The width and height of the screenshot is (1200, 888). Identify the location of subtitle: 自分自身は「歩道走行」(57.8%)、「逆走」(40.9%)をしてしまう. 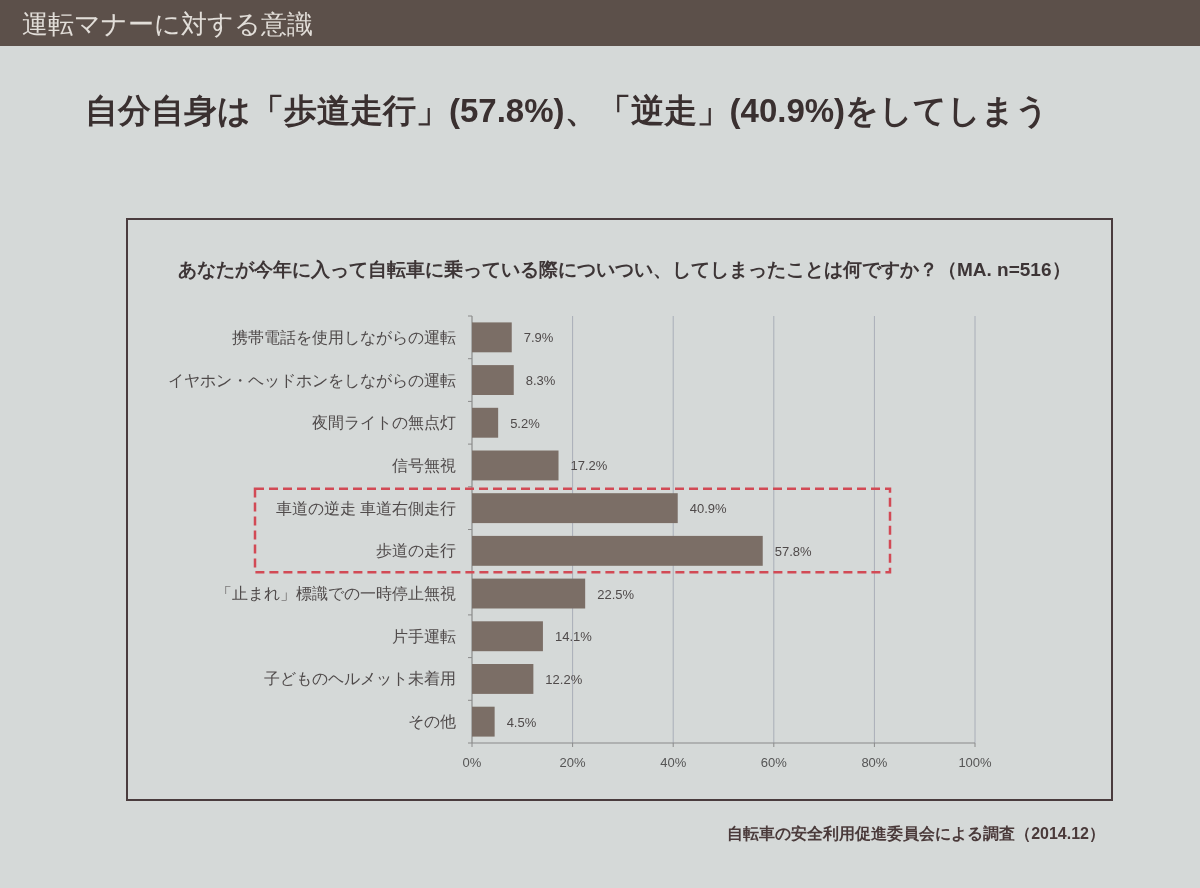
(567, 110).